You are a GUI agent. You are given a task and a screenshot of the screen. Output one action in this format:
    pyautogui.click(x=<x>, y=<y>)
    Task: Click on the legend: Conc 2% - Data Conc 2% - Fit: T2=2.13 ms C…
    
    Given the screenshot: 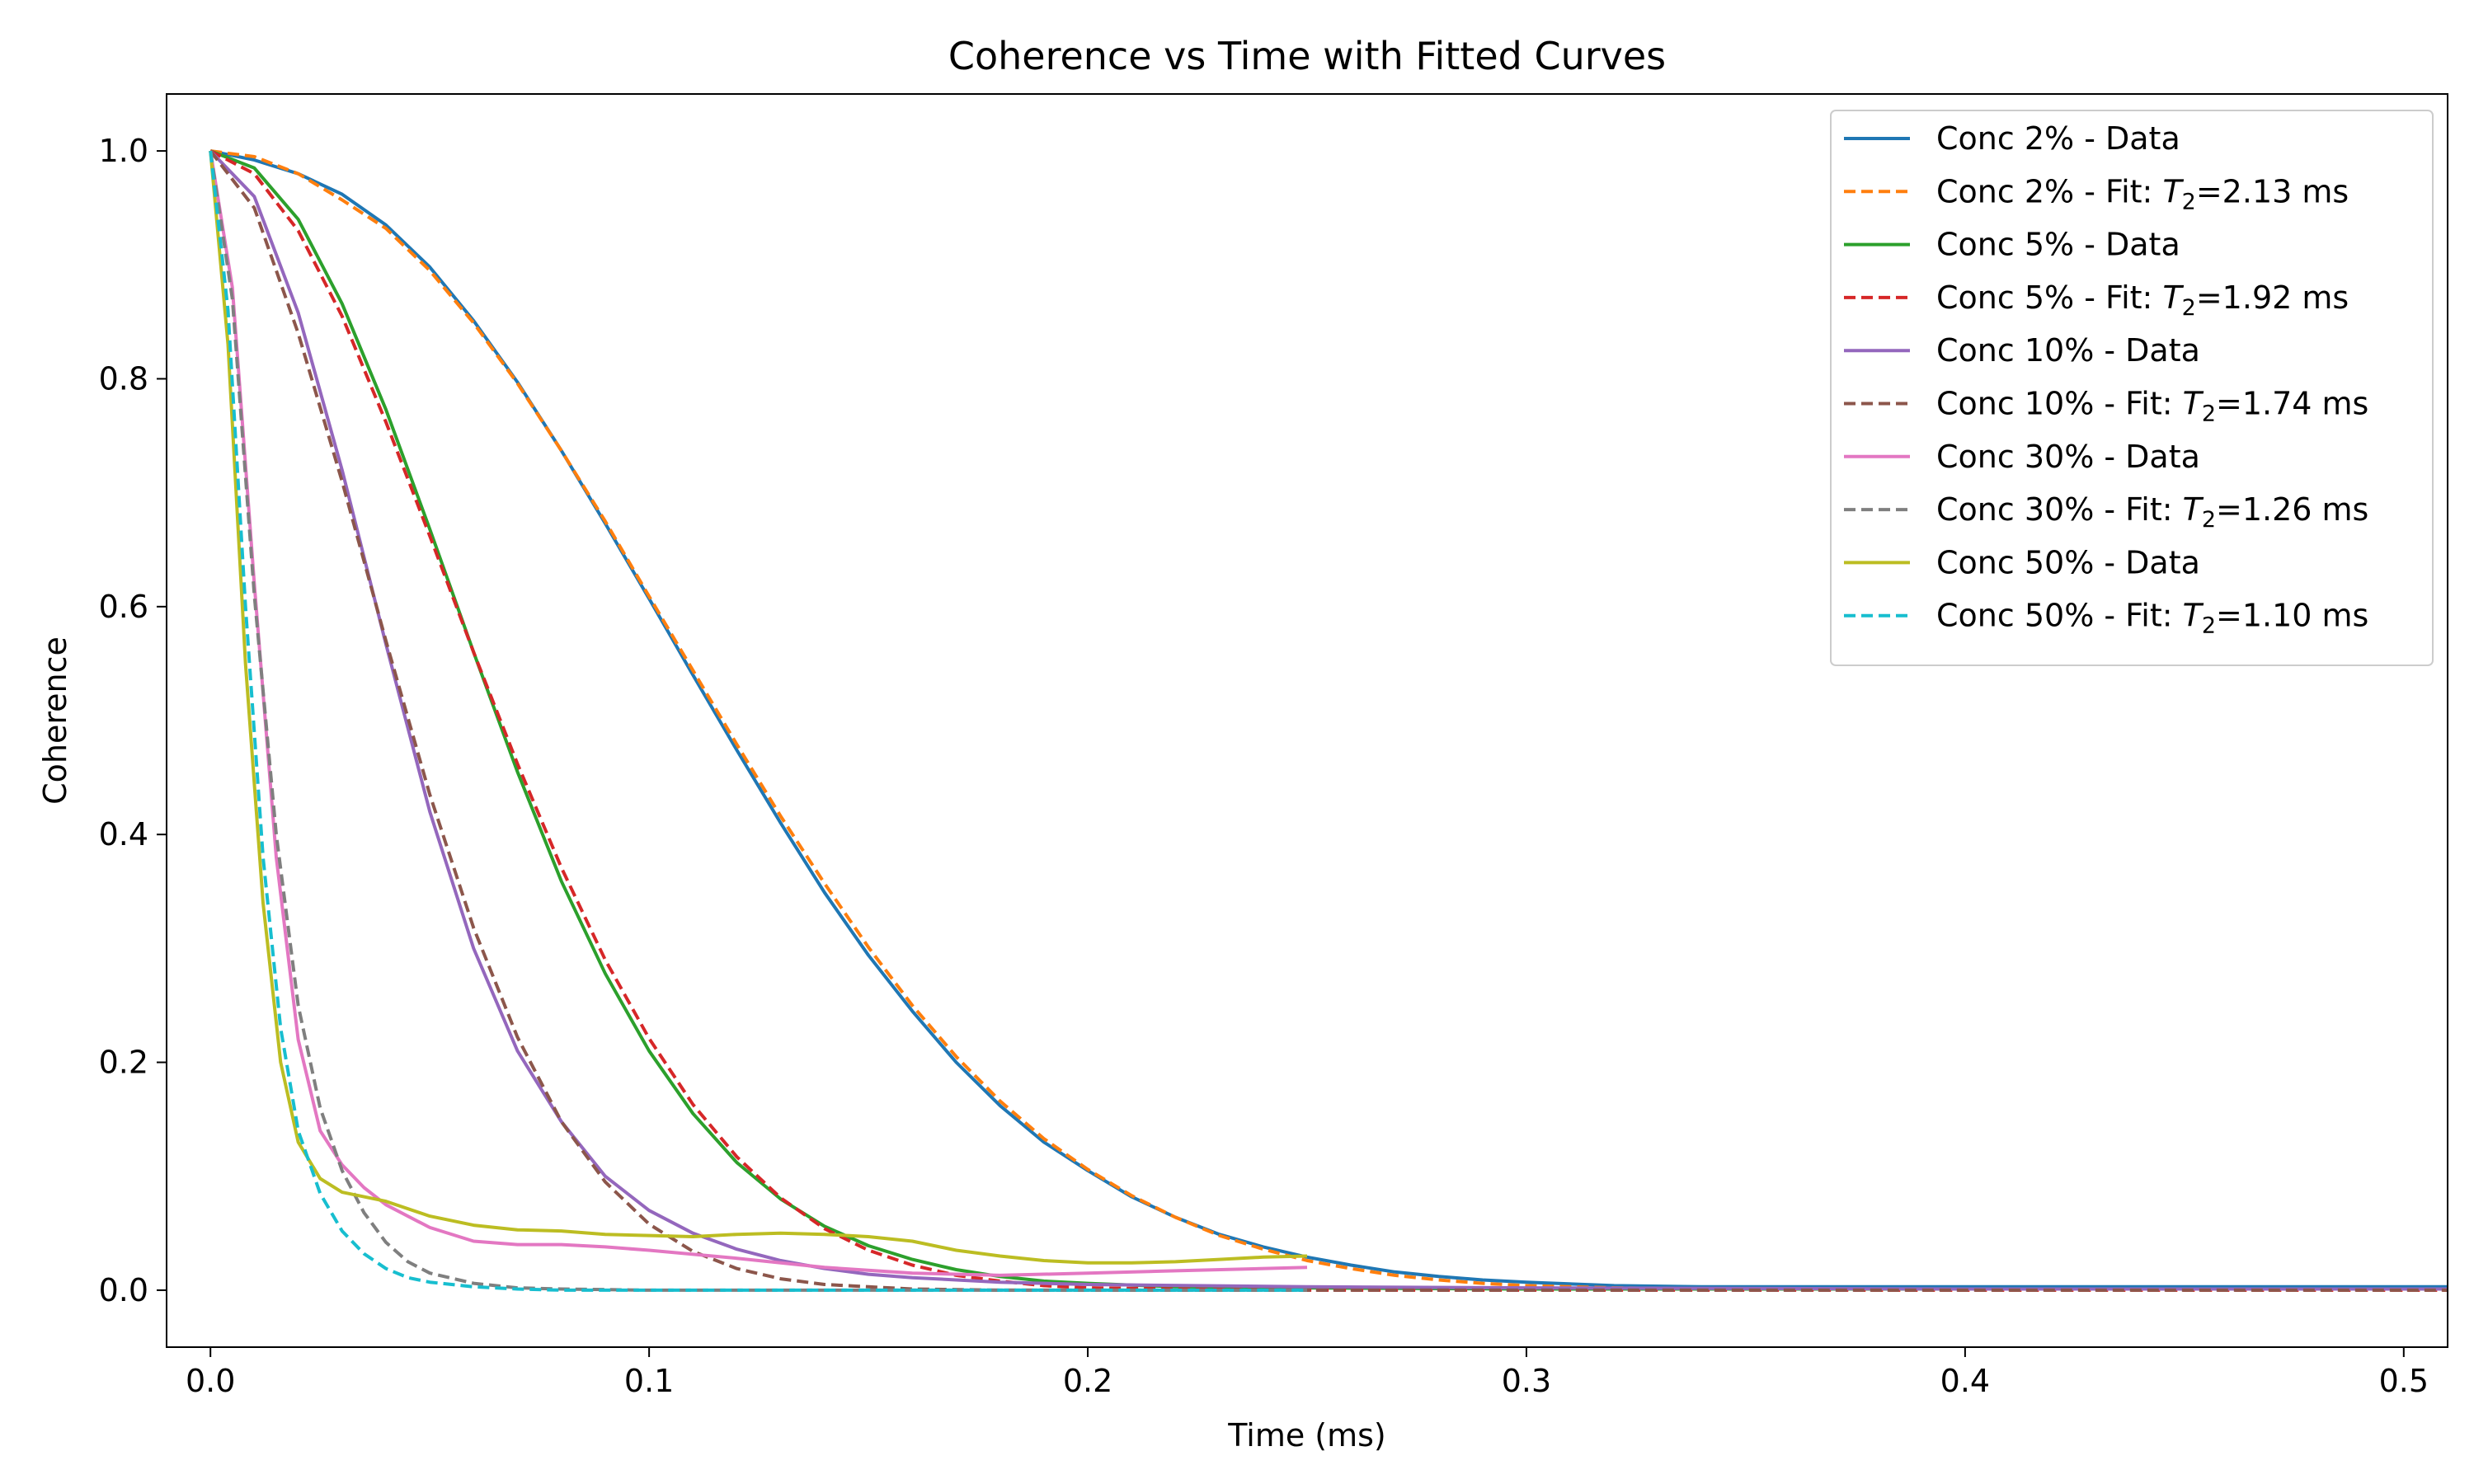 What is the action you would take?
    pyautogui.click(x=2132, y=388)
    